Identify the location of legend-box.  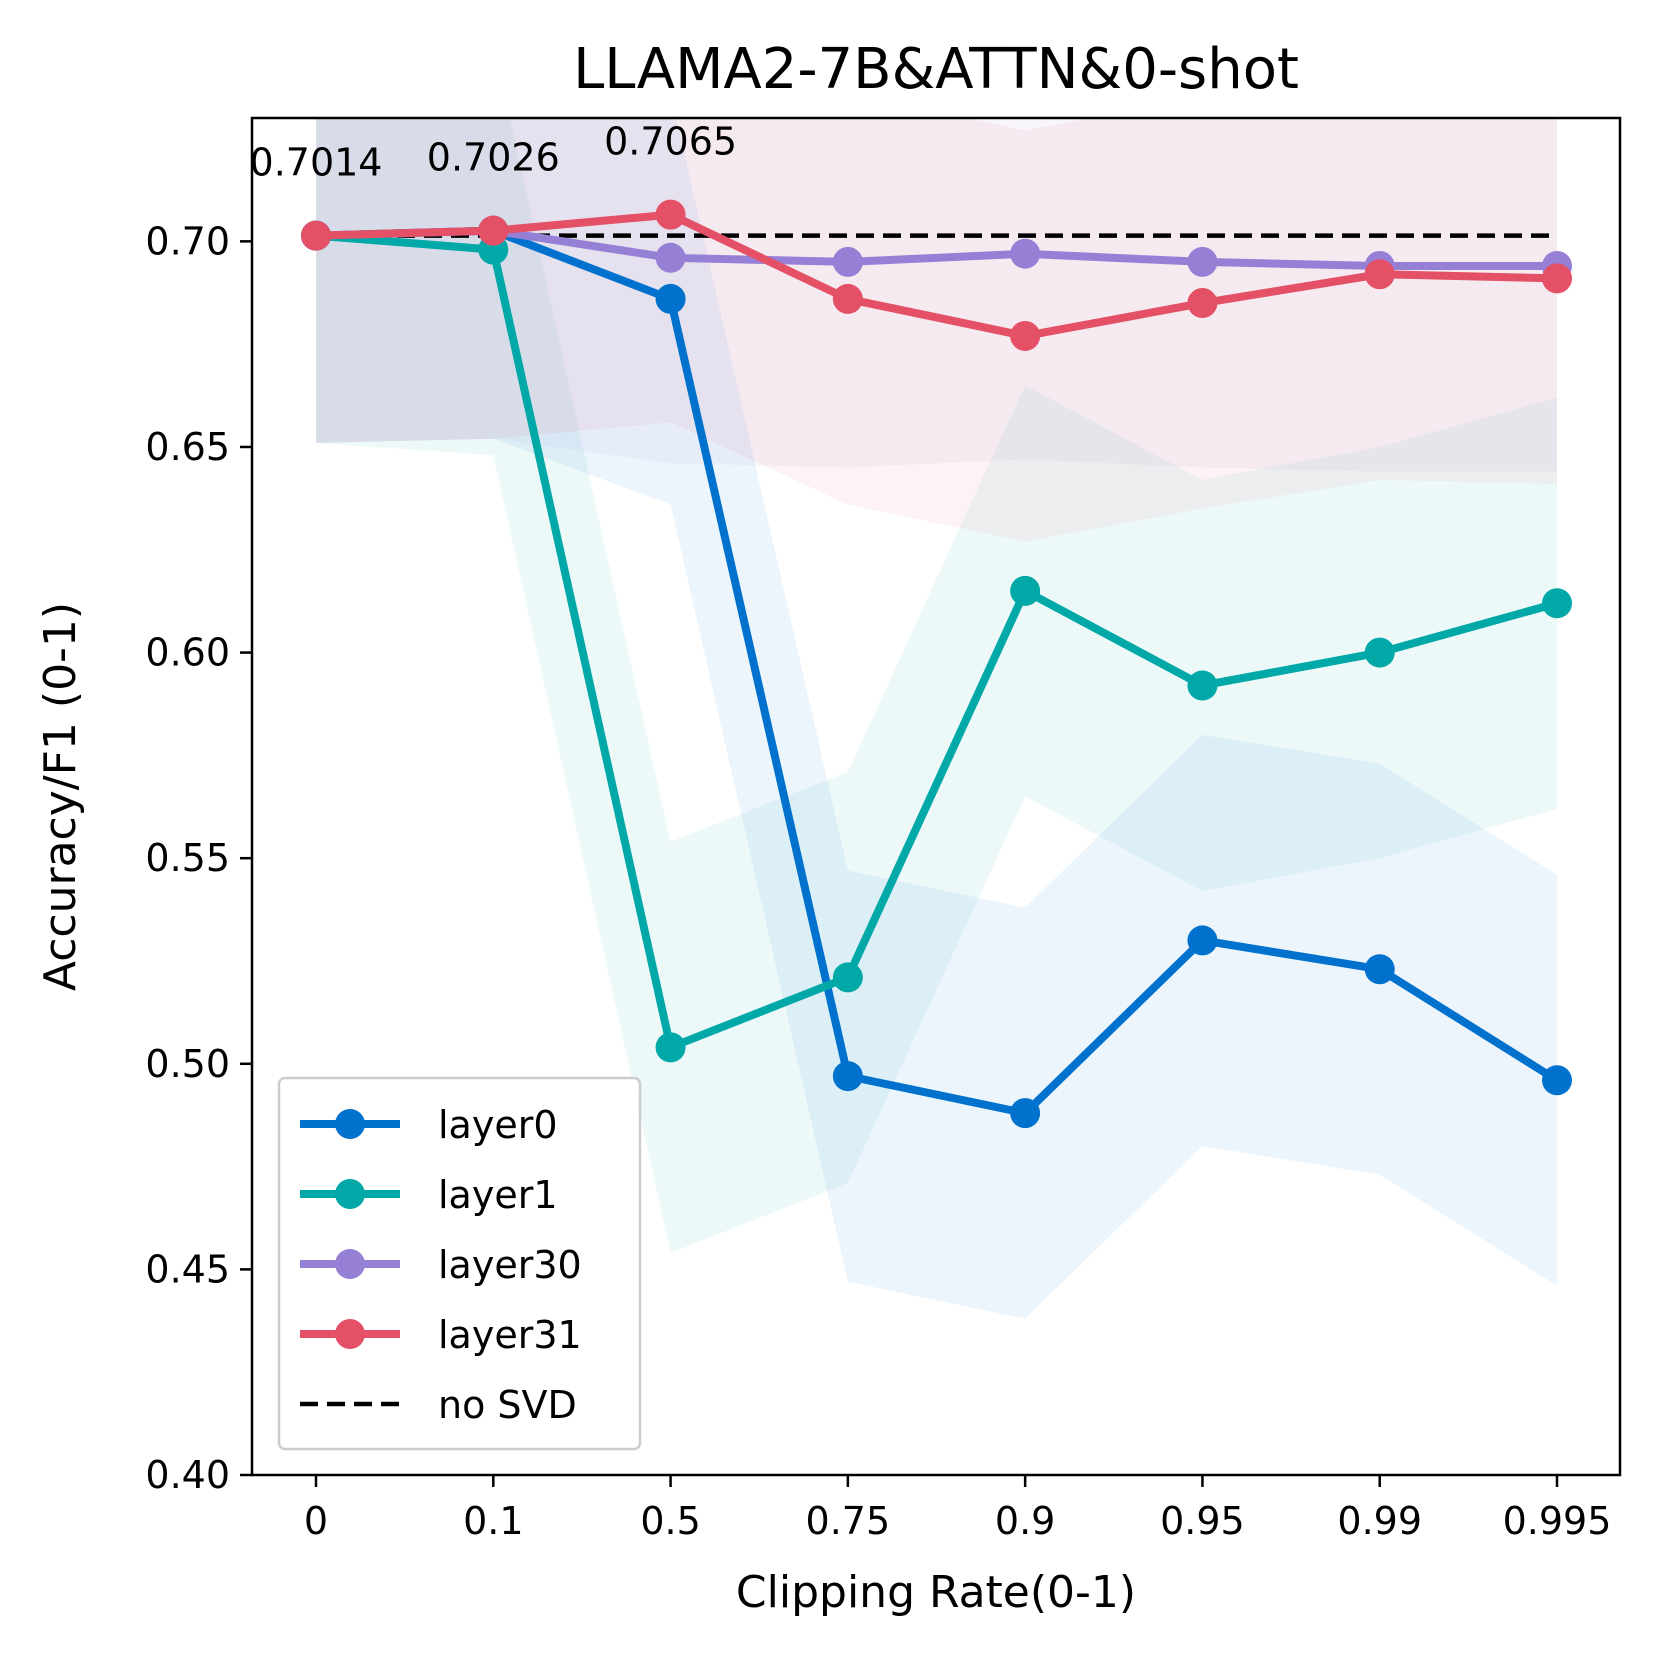
(459, 1263).